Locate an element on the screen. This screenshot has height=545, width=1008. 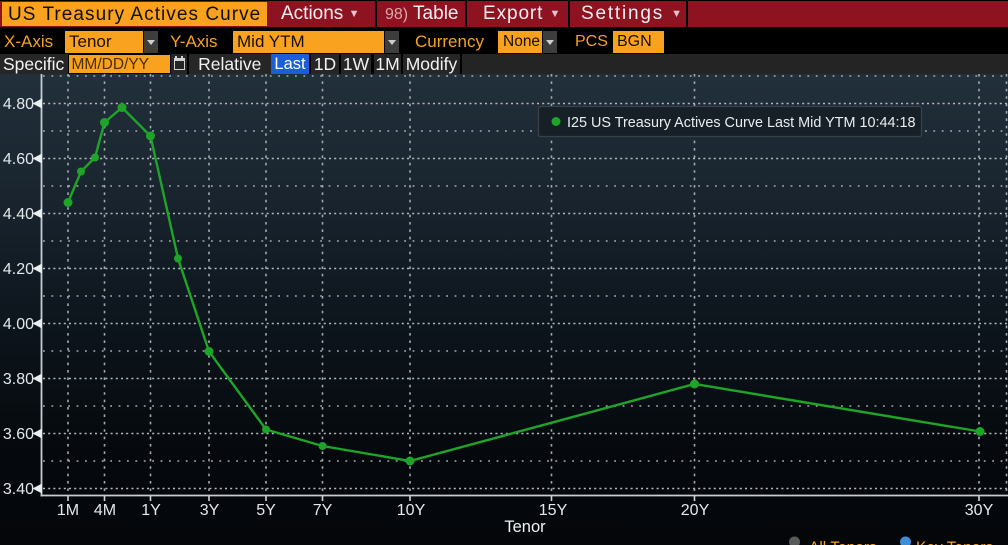
svg-text: 7Y is located at coordinates (323, 510).